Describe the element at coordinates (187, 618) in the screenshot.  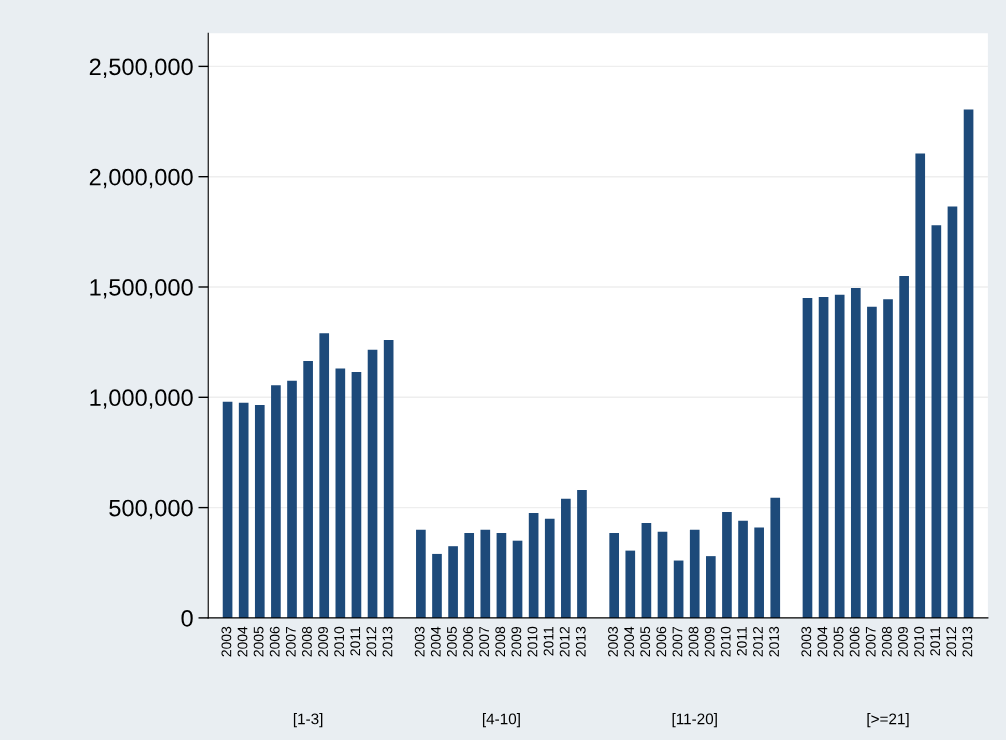
I see `y-tick-label: 0` at that location.